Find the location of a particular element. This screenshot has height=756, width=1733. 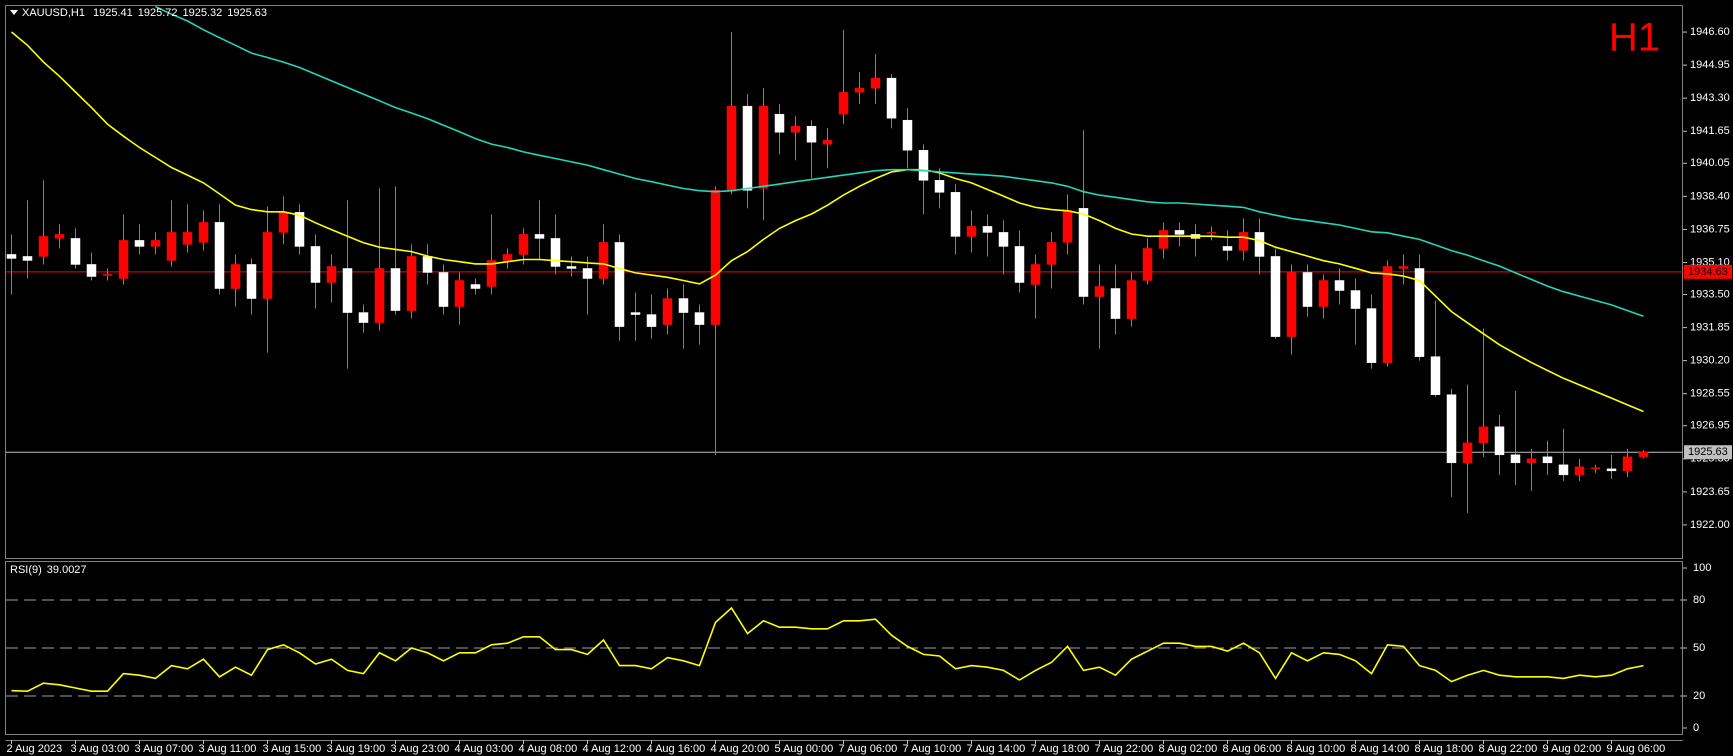

indicator-tick-label: 0 is located at coordinates (1696, 728).